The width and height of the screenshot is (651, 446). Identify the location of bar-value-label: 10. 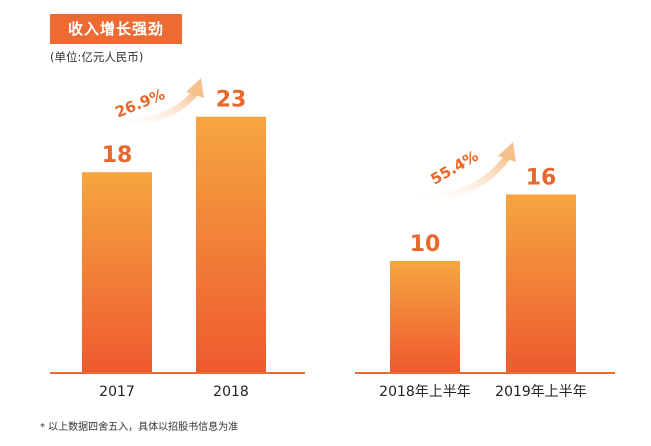
(425, 244).